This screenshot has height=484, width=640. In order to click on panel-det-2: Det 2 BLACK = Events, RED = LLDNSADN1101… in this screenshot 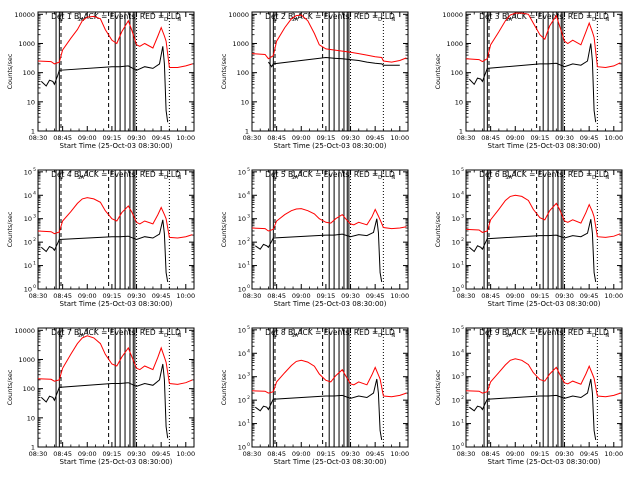, I will do `click(314, 80)`.